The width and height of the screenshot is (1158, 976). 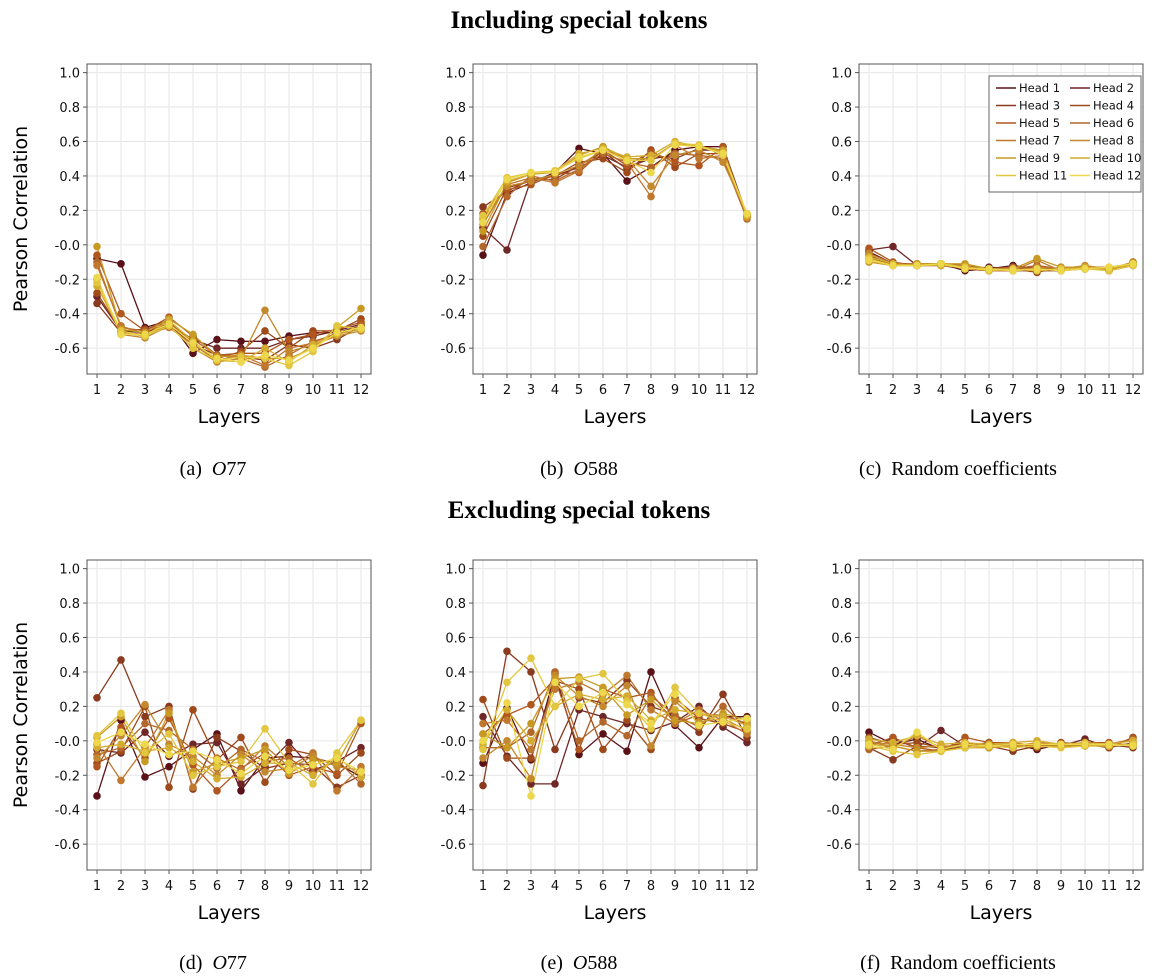 What do you see at coordinates (747, 390) in the screenshot?
I see `x-tick-label: 12` at bounding box center [747, 390].